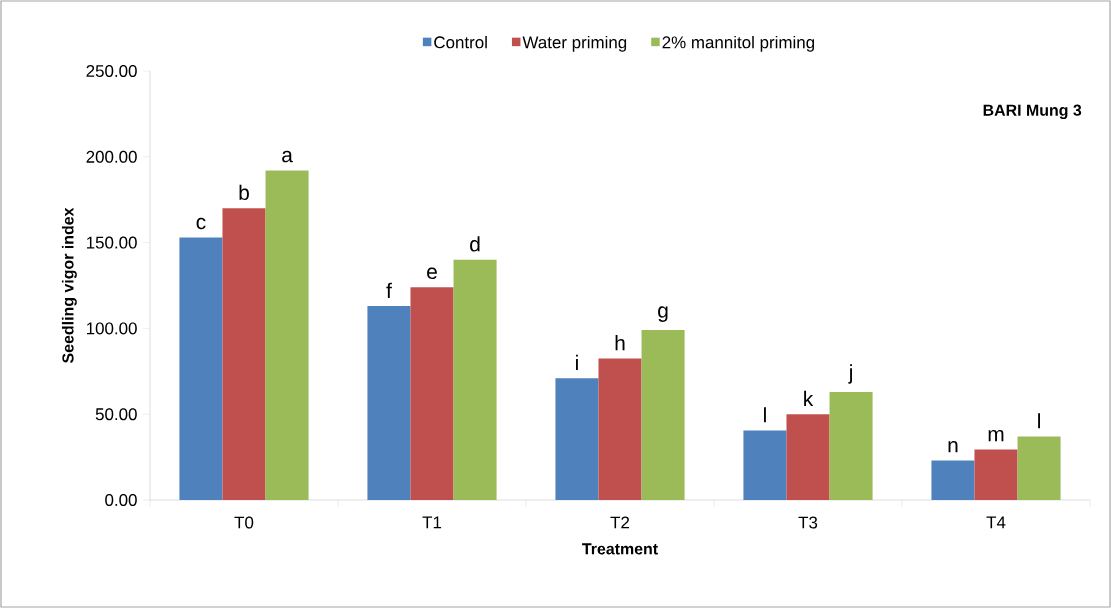 Image resolution: width=1111 pixels, height=608 pixels. I want to click on data-label: c, so click(201, 223).